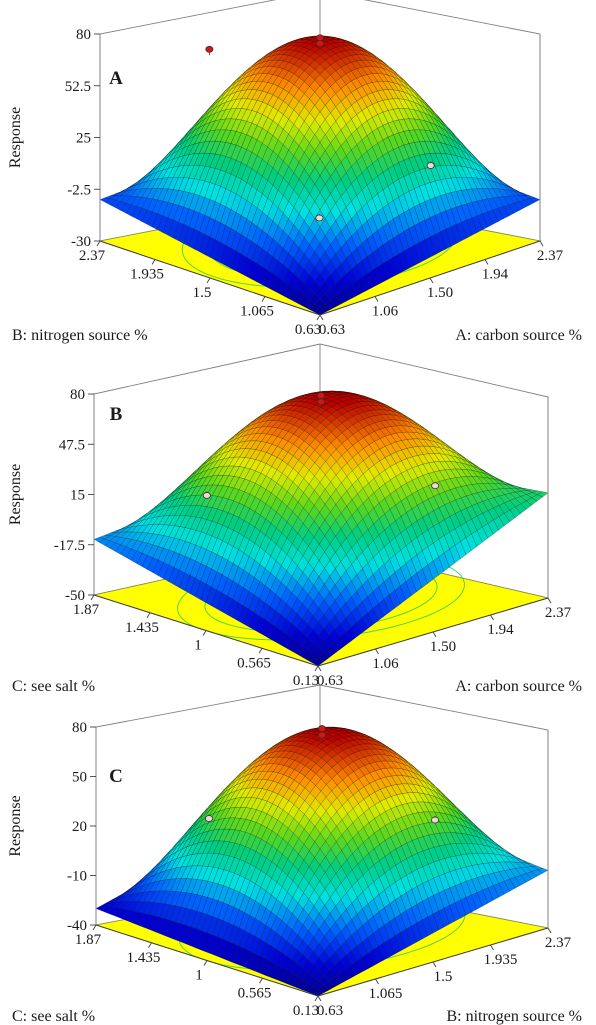 The width and height of the screenshot is (596, 1025). What do you see at coordinates (116, 414) in the screenshot?
I see `panel-label: B` at bounding box center [116, 414].